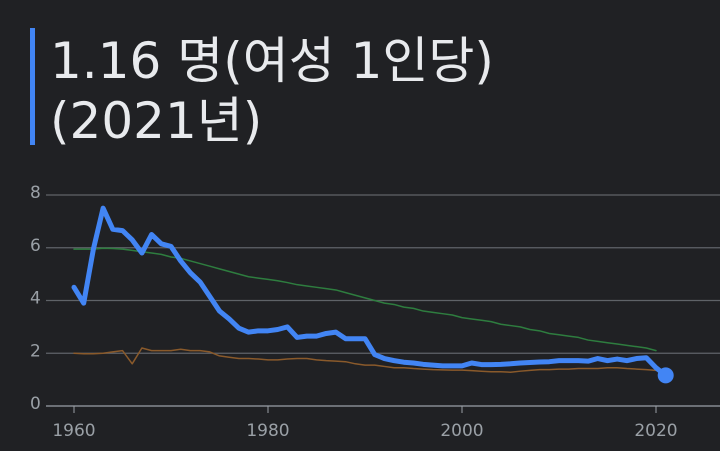 The image size is (720, 451). Describe the element at coordinates (267, 431) in the screenshot. I see `x-tick-label: 1980` at that location.